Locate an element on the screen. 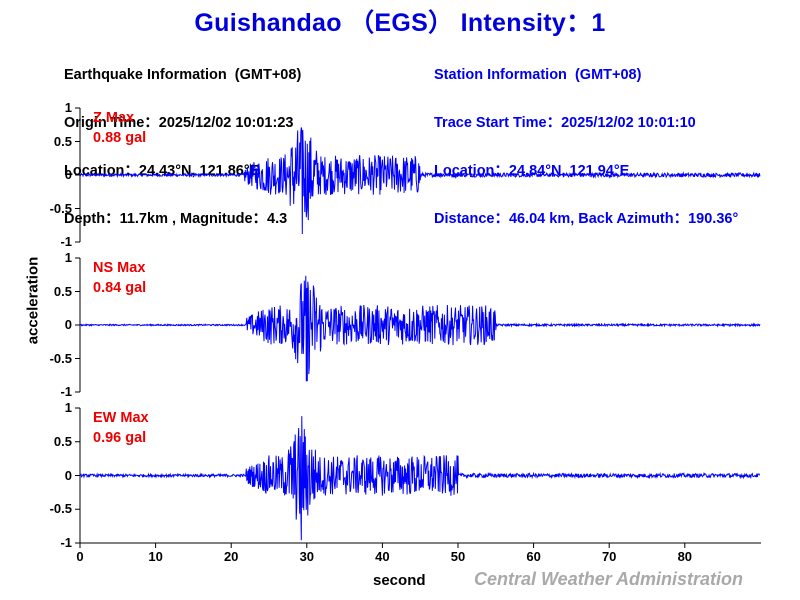 The width and height of the screenshot is (800, 600). x-tick-label: 80 is located at coordinates (685, 556).